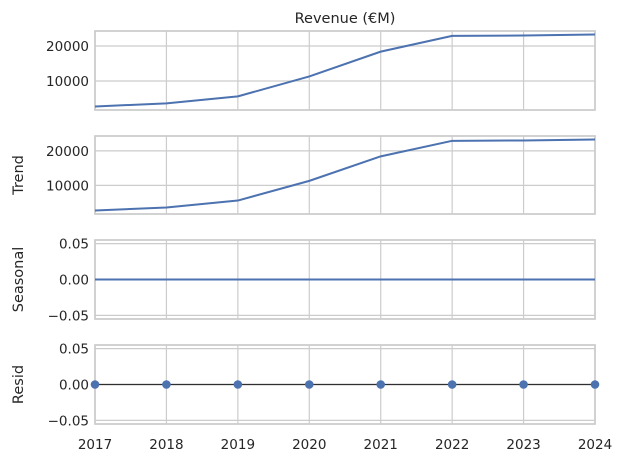  I want to click on y-axis-label: Trend, so click(19, 175).